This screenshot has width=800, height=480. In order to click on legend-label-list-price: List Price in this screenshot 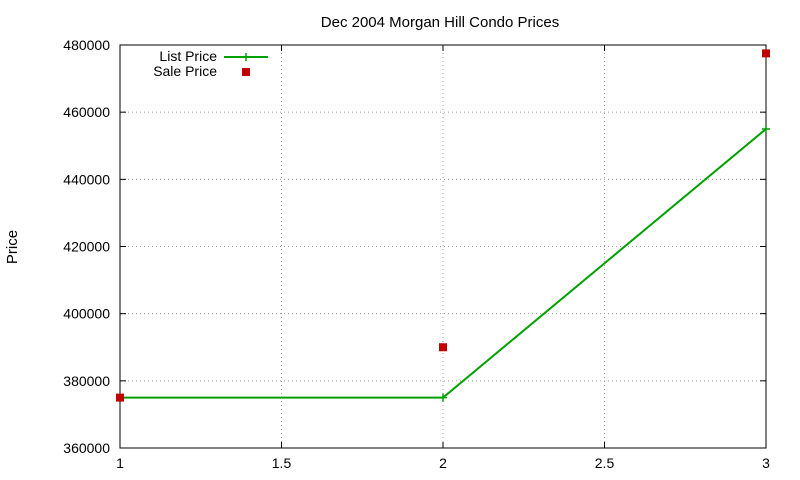, I will do `click(188, 56)`.